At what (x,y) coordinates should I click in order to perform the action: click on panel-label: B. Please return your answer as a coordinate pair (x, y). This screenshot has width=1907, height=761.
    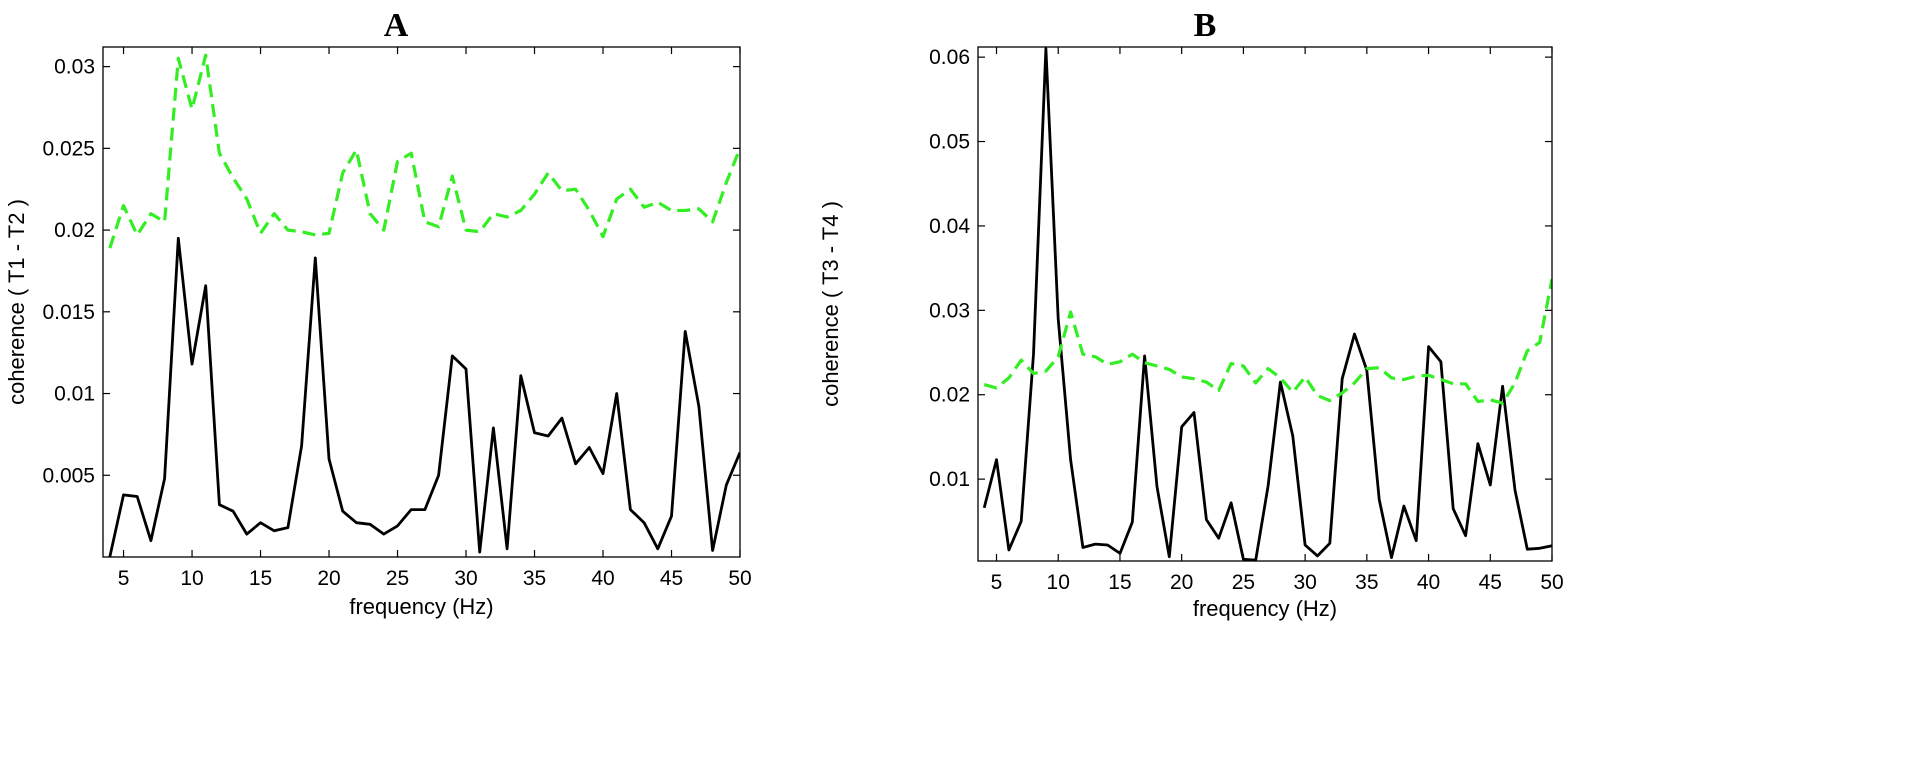
    Looking at the image, I should click on (1205, 25).